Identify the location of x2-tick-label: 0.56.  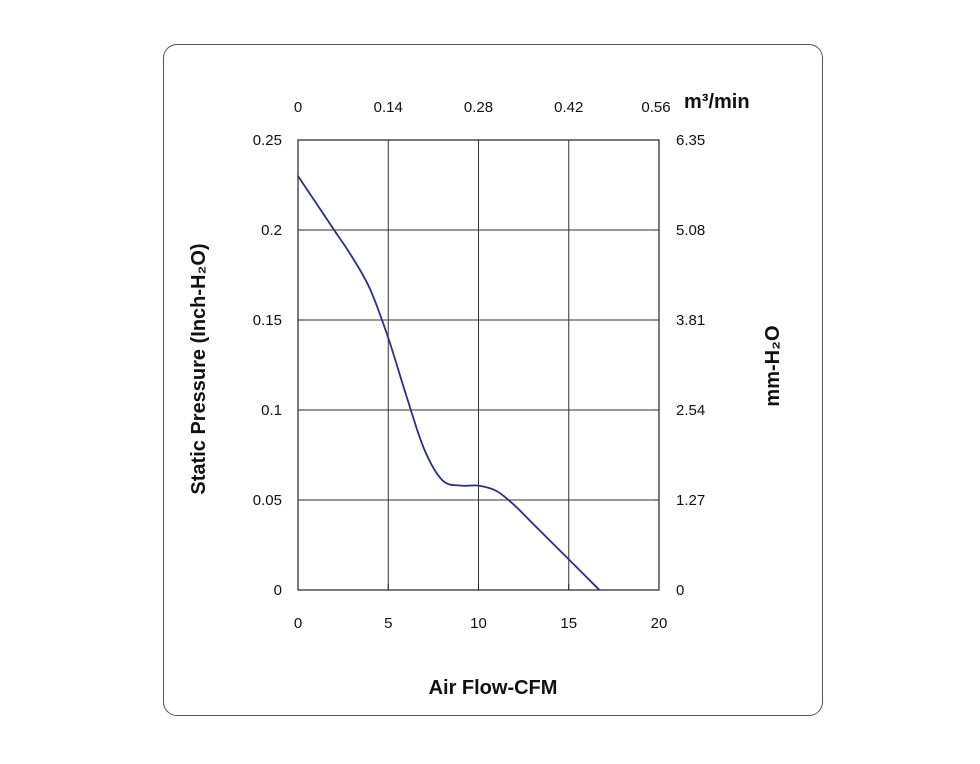
(655, 107).